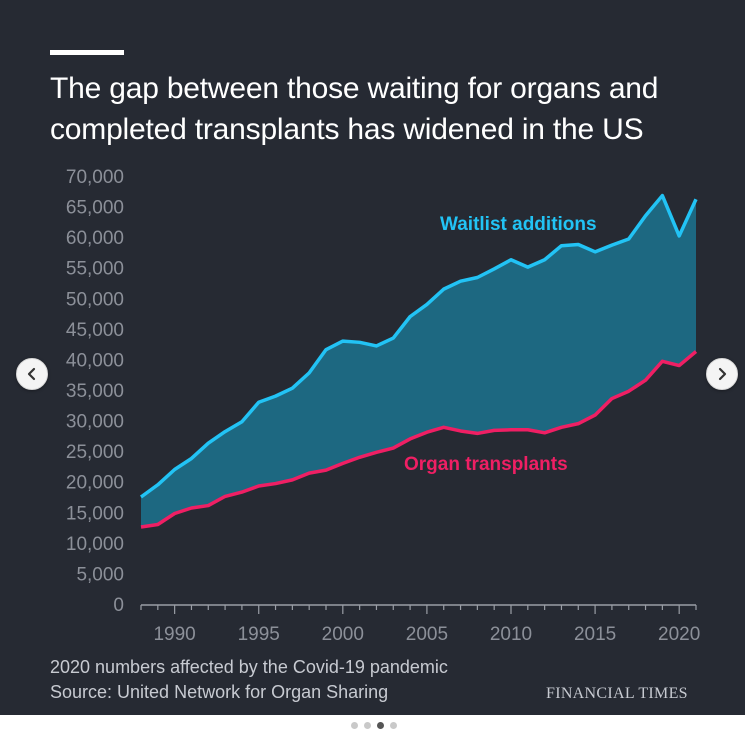  I want to click on next-slide-button, so click(722, 374).